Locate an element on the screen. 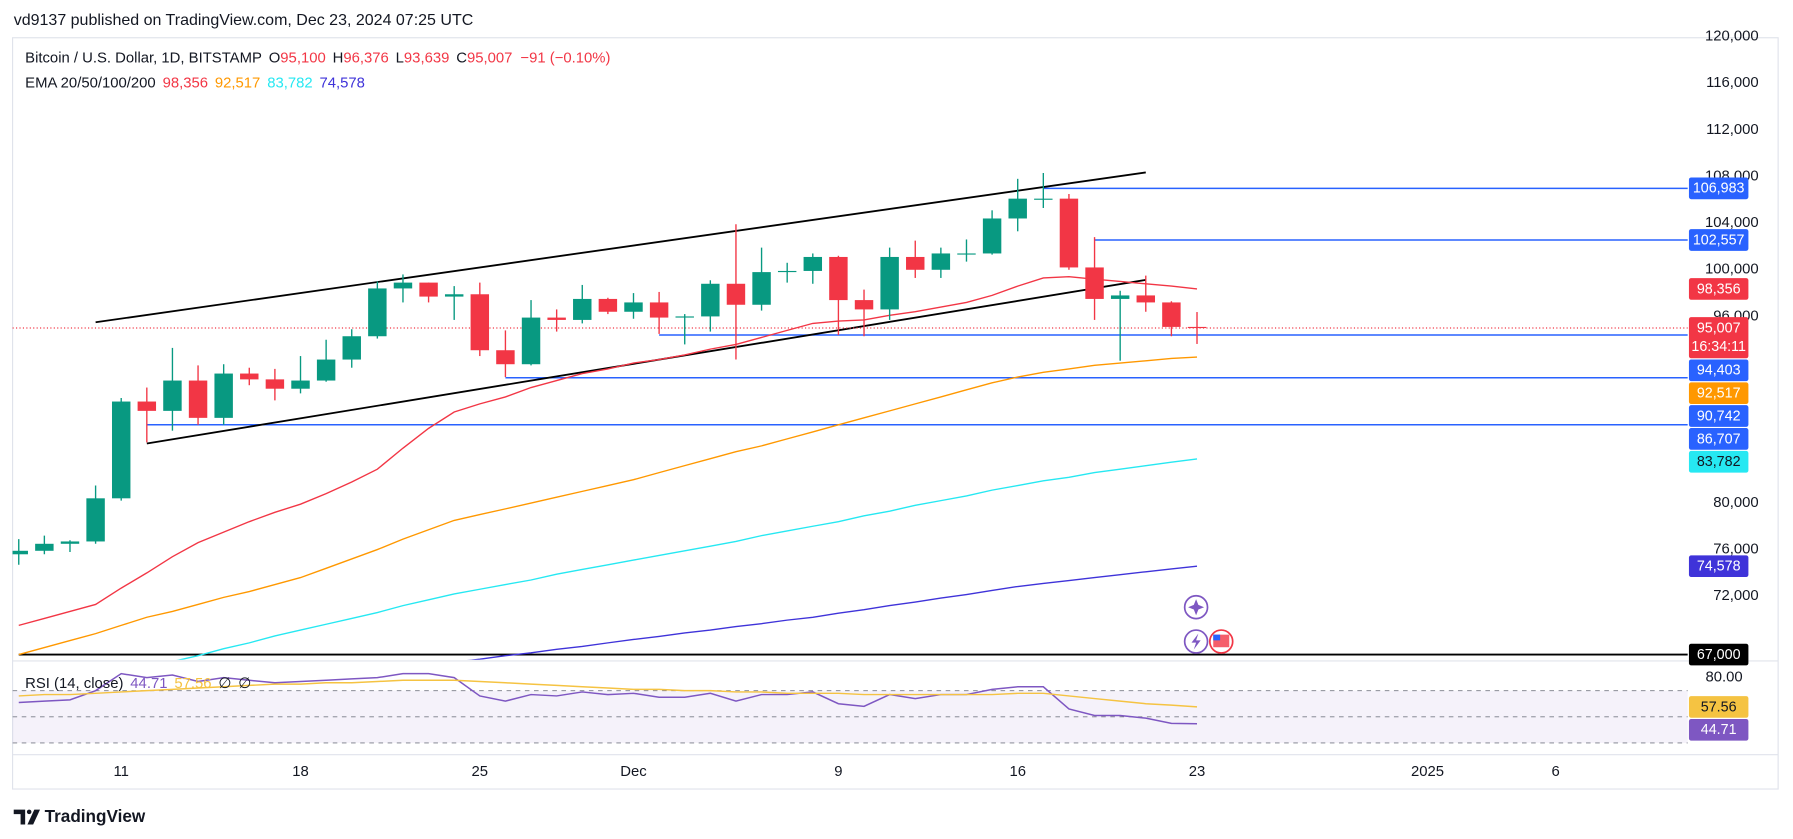 This screenshot has width=1793, height=839. symbol: Bitcoin / U.S. Dollar, 1D, BITSTAMP is located at coordinates (143, 58).